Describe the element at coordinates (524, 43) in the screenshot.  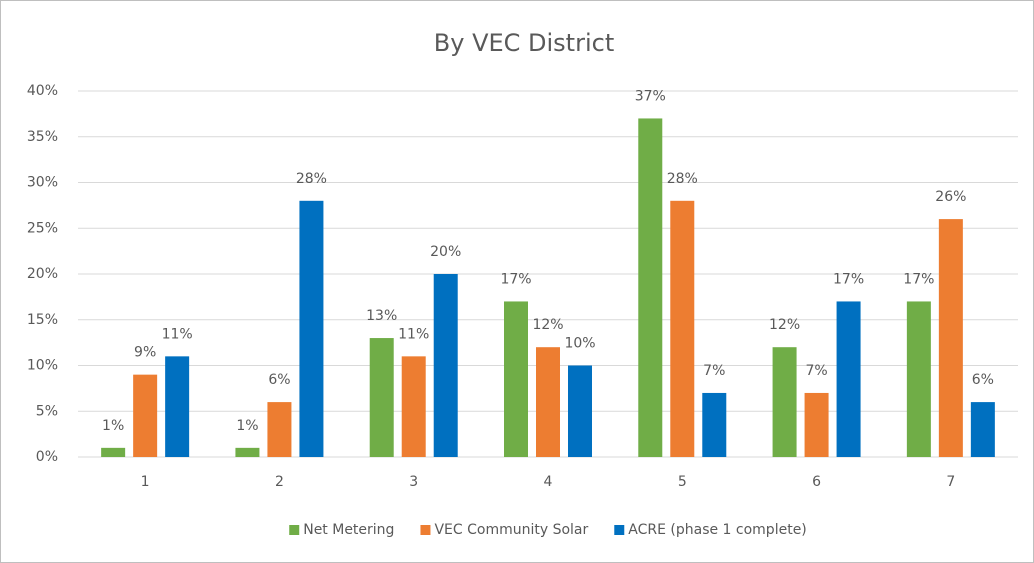
I see `chart-title: By VEC District` at that location.